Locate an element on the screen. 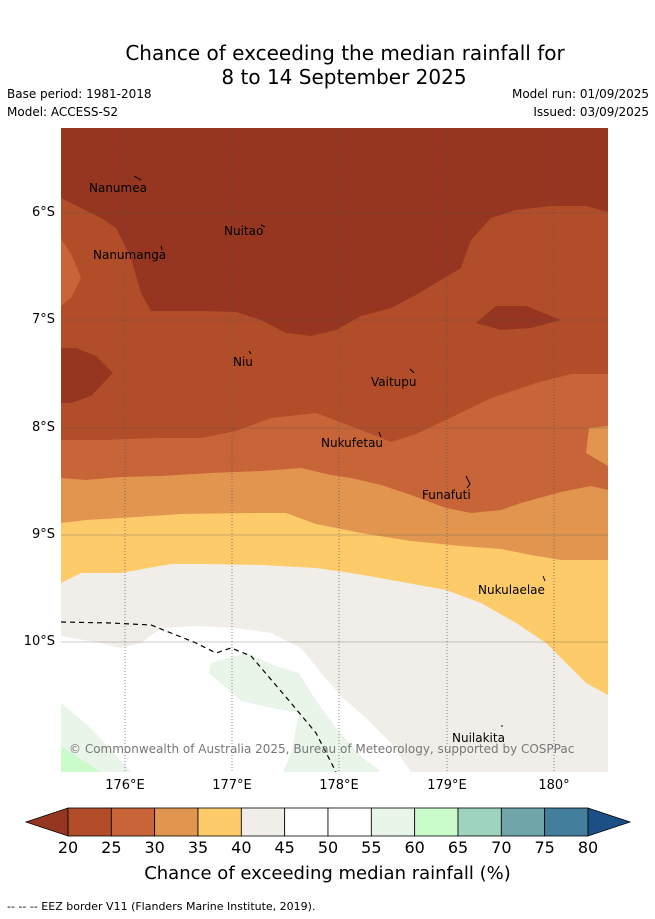  colorbar-tick-label: 80 is located at coordinates (588, 847).